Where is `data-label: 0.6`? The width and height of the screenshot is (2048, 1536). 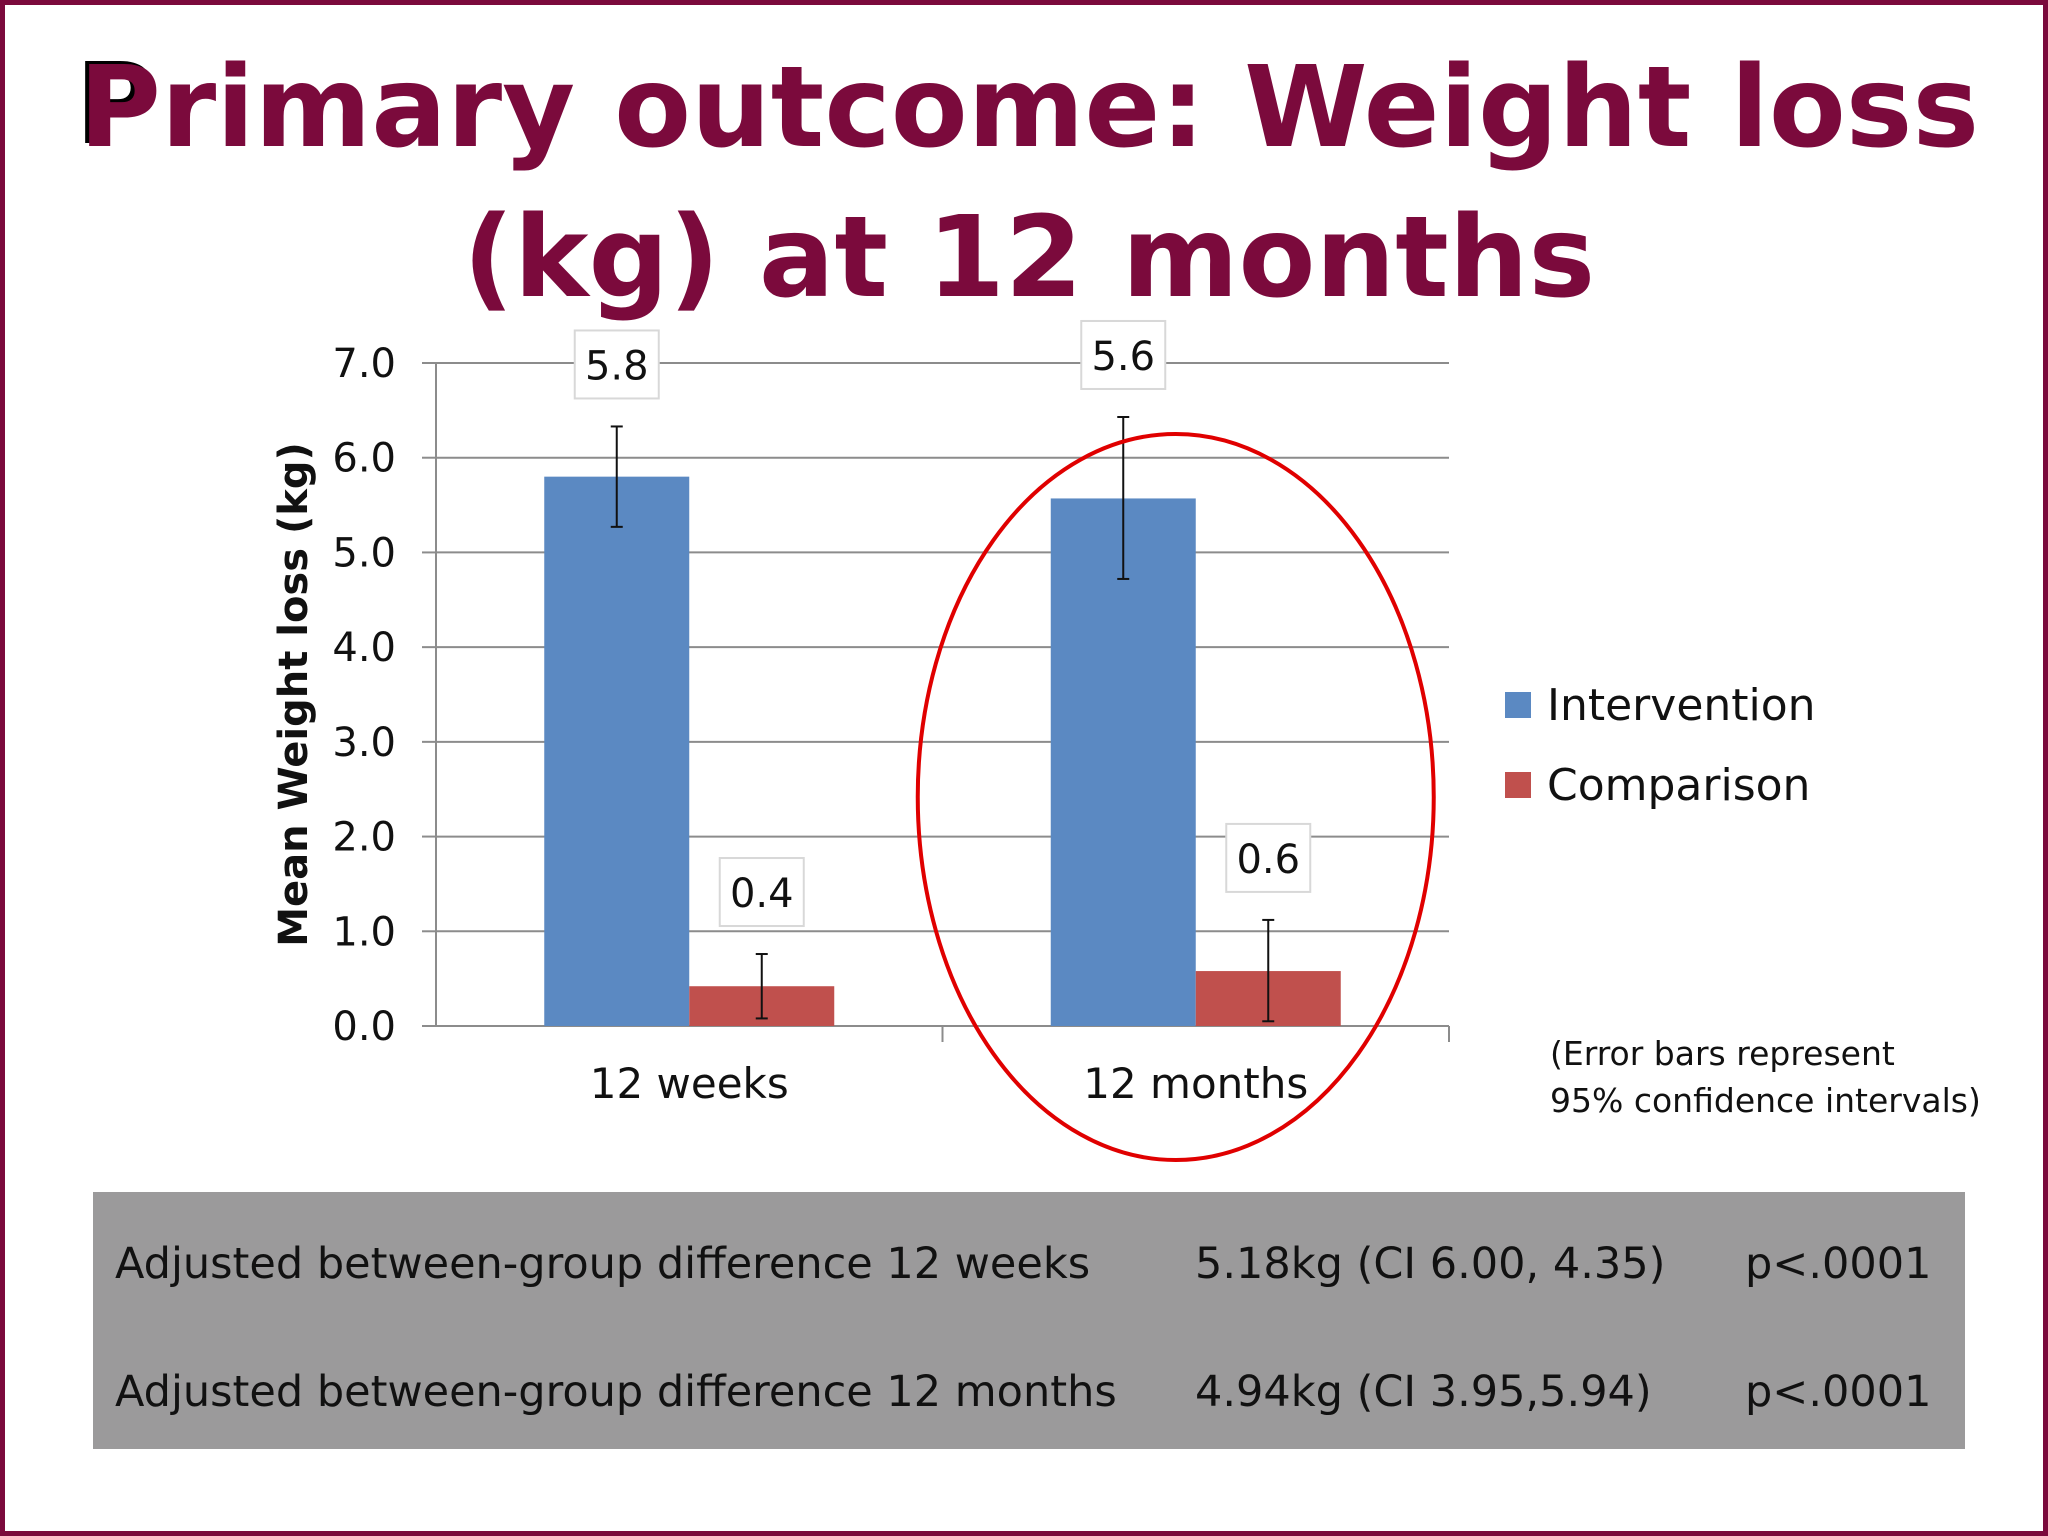 data-label: 0.6 is located at coordinates (1268, 860).